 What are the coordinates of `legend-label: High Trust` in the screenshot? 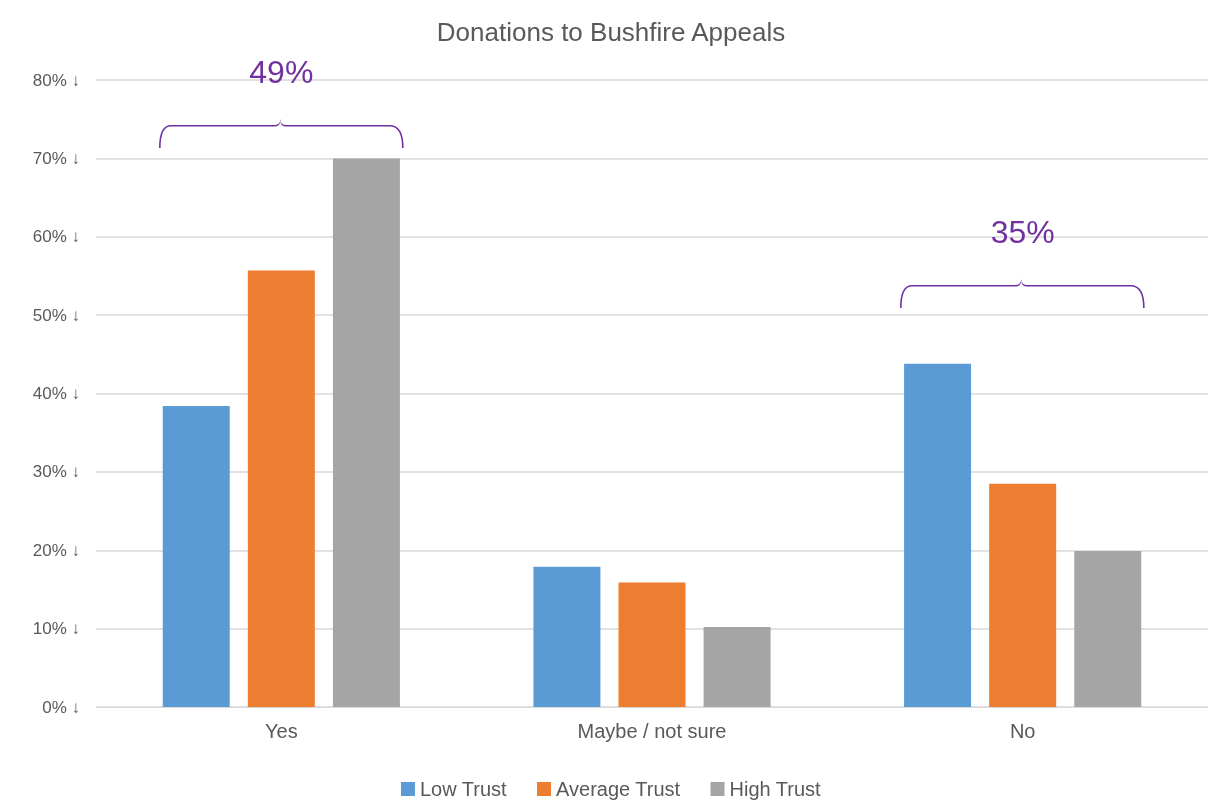 It's located at (775, 789).